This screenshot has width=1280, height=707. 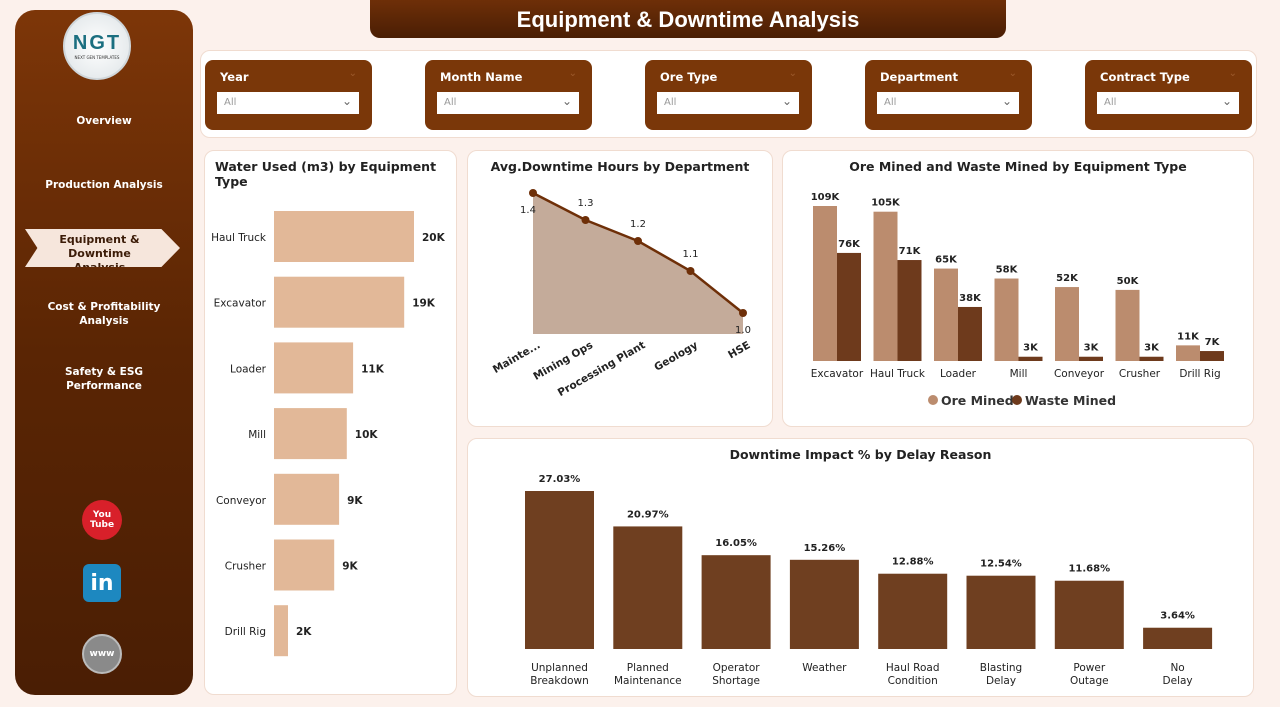 What do you see at coordinates (602, 369) in the screenshot?
I see `category-label: Processing Plant` at bounding box center [602, 369].